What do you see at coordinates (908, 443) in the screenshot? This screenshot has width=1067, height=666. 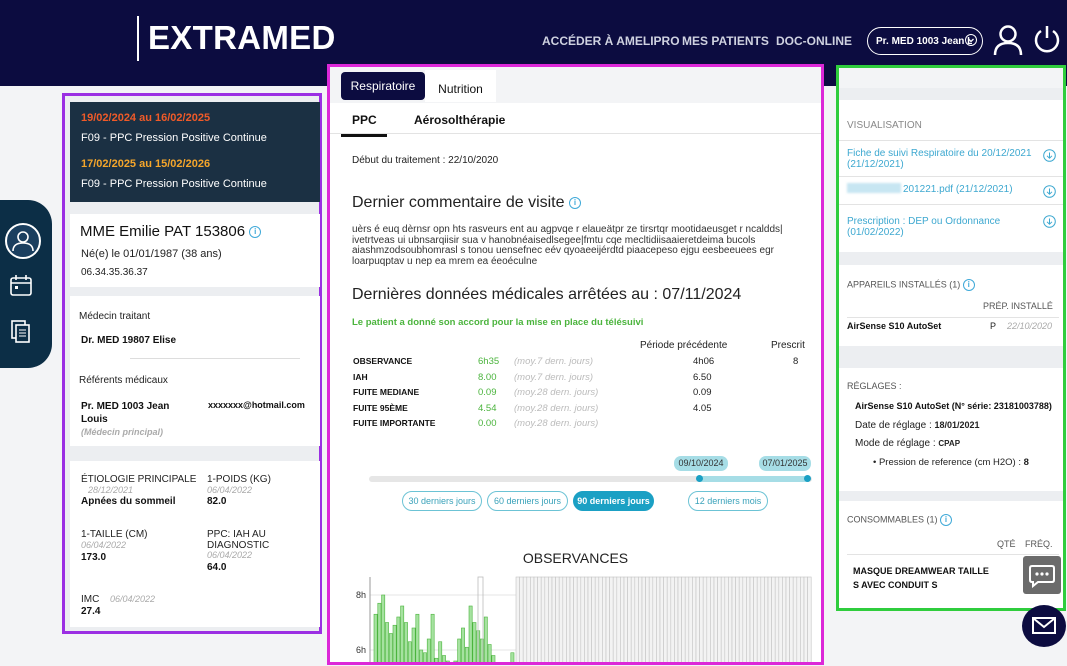 I see `settings-mode-row: Mode de réglage : CPAP` at bounding box center [908, 443].